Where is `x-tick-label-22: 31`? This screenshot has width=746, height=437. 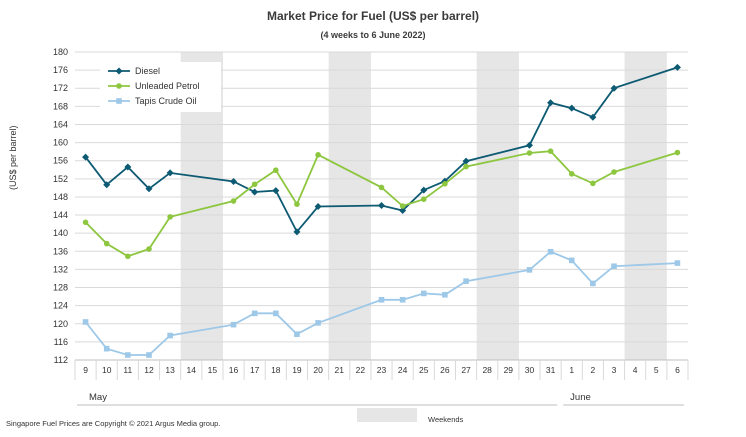 x-tick-label-22: 31 is located at coordinates (551, 370).